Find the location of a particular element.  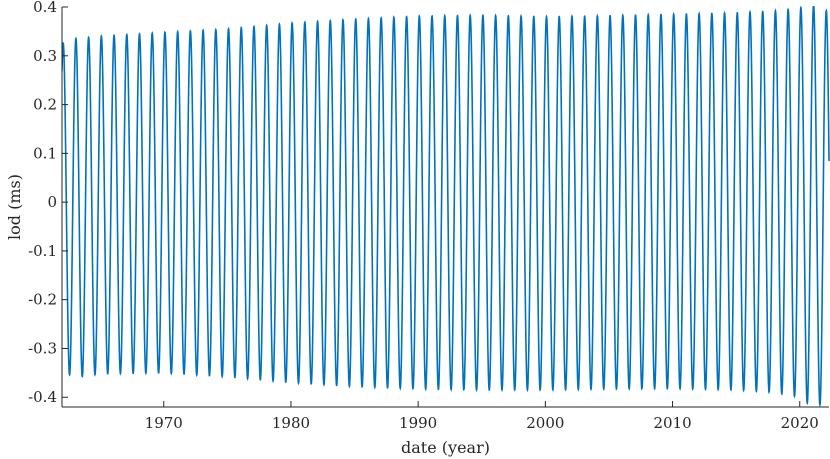

y-ticks: -0.4 -0.3 -0.2 -0.1 0 0.1 0.2 0.3 0.4 is located at coordinates (48, 203).